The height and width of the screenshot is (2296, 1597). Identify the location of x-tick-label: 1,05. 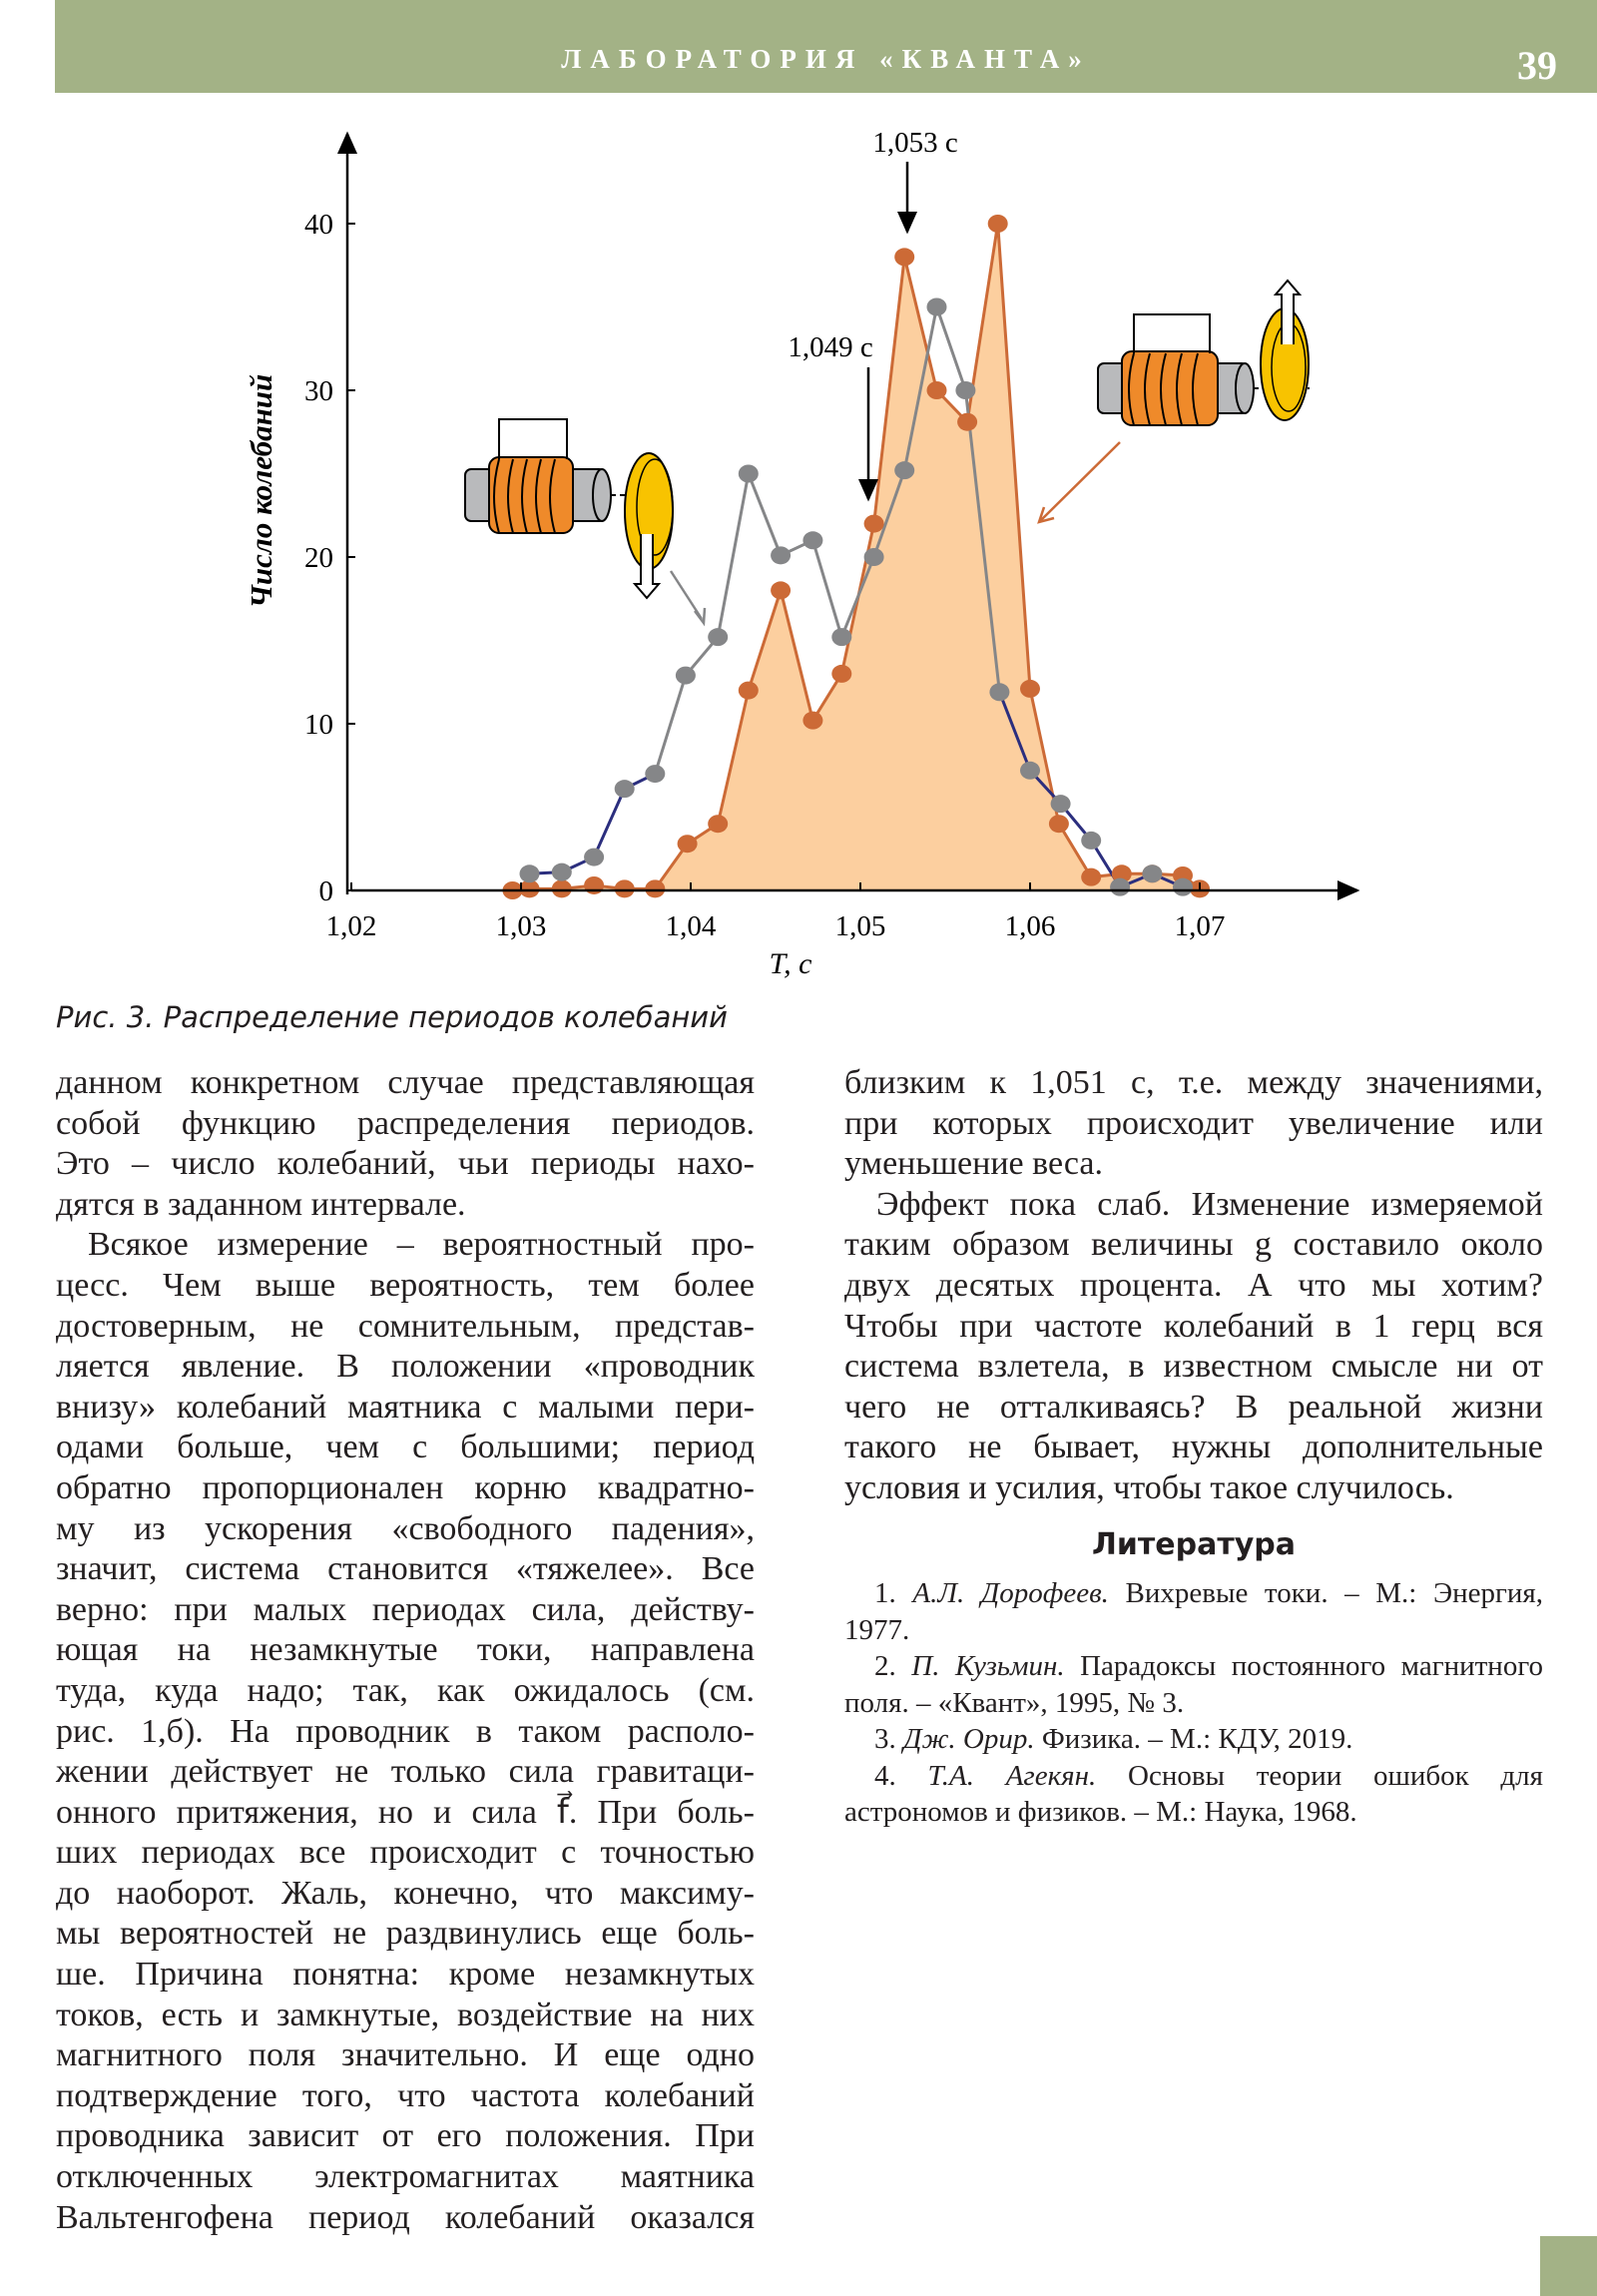
(860, 926).